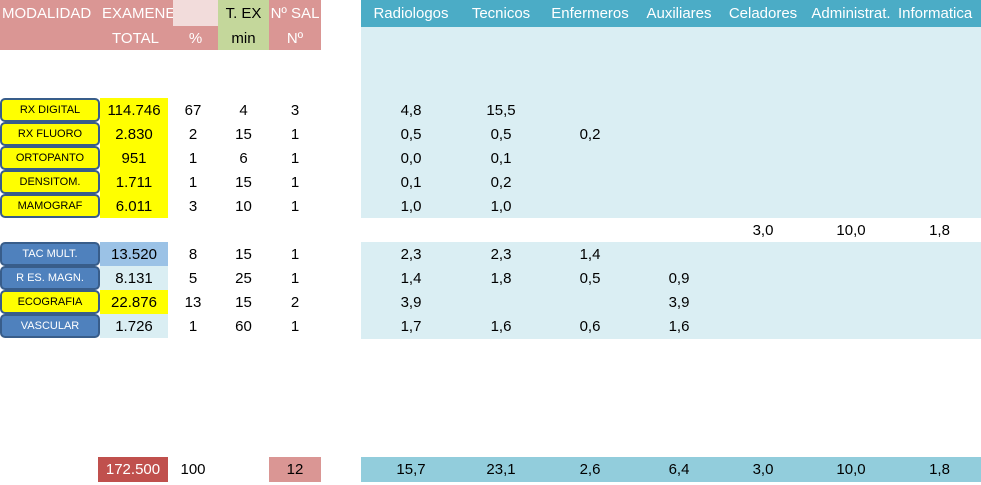 This screenshot has height=485, width=981. I want to click on percent-cell: 67, so click(193, 110).